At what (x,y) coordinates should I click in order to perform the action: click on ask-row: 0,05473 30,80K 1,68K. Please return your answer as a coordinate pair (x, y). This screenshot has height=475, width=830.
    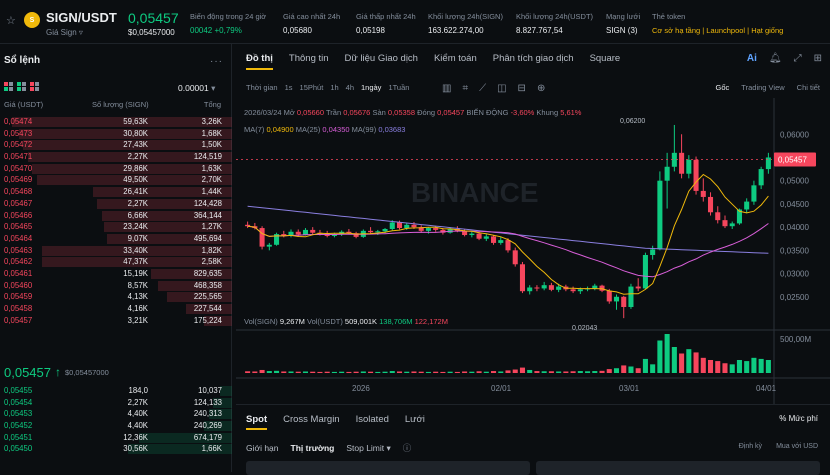
    Looking at the image, I should click on (116, 134).